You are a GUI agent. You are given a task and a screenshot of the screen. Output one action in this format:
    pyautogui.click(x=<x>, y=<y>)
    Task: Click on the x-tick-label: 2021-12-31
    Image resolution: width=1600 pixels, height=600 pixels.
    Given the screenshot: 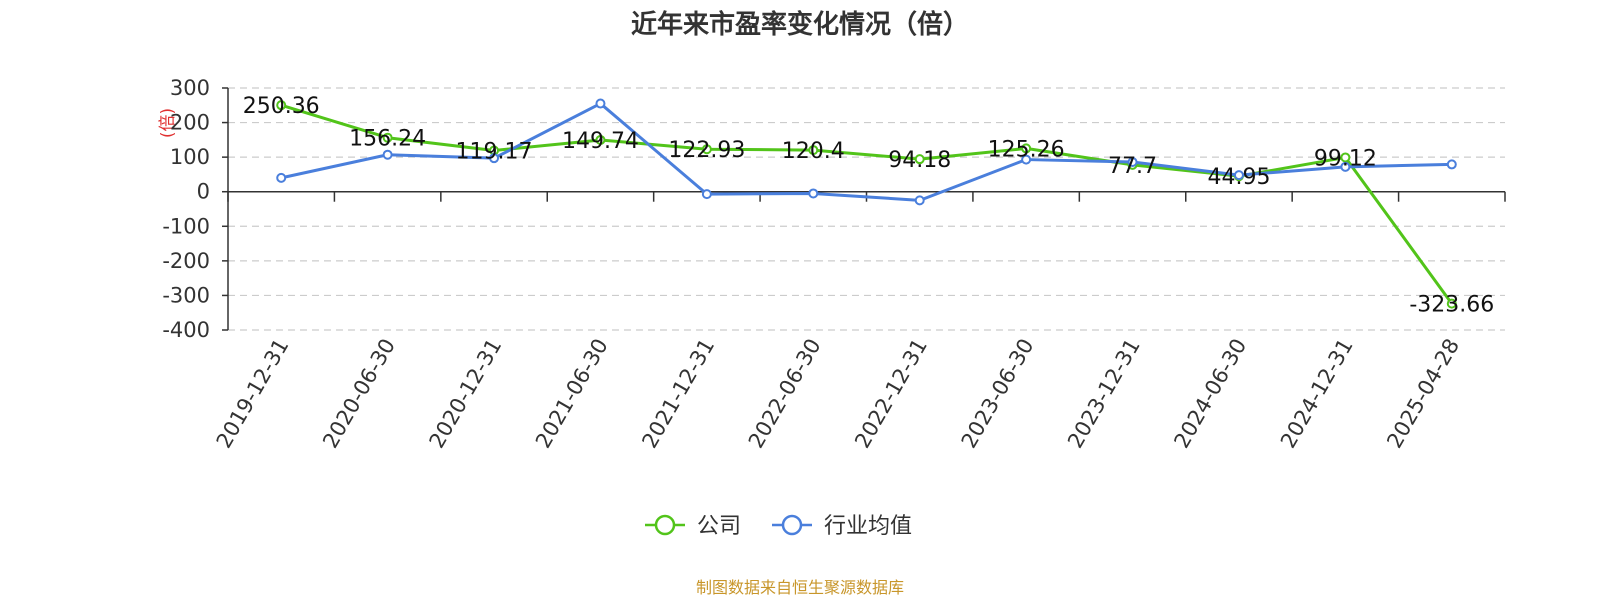 What is the action you would take?
    pyautogui.click(x=678, y=394)
    